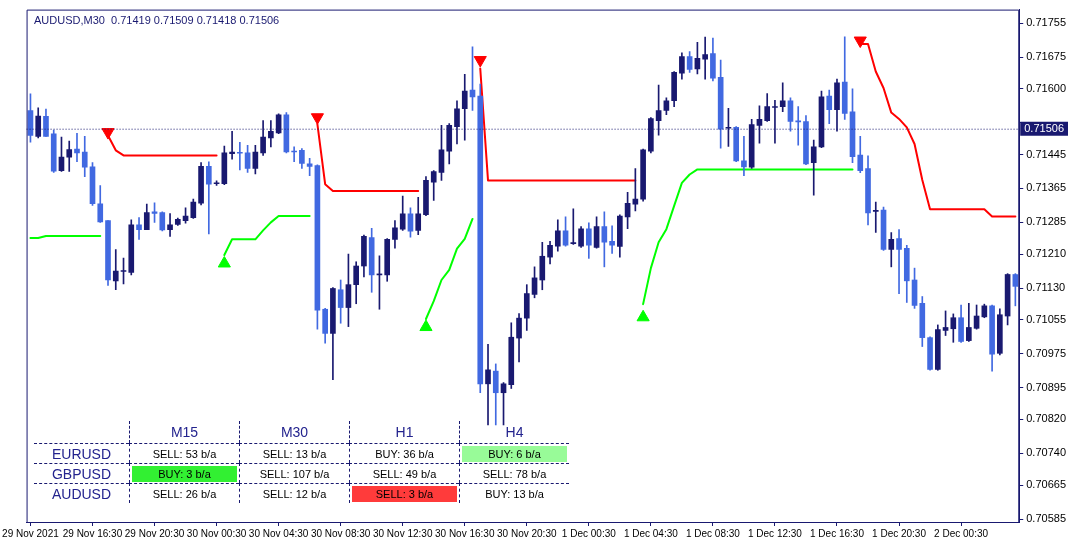 Image resolution: width=1069 pixels, height=542 pixels. Describe the element at coordinates (1046, 221) in the screenshot. I see `y-tick-label: 0.71285` at that location.